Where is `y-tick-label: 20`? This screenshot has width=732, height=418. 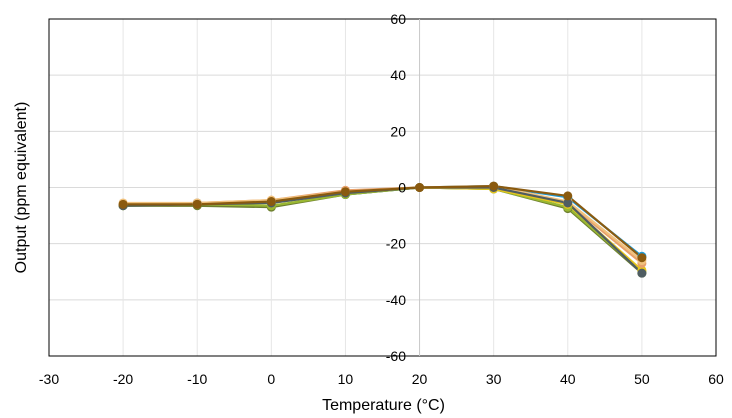
y-tick-label: 20 is located at coordinates (398, 131).